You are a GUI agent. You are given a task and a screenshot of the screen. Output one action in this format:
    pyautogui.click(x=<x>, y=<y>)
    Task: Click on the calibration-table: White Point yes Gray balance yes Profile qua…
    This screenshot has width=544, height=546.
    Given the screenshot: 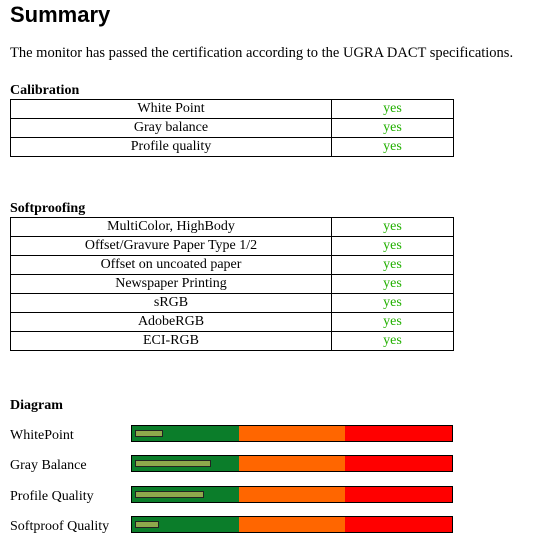 What is the action you would take?
    pyautogui.click(x=232, y=128)
    